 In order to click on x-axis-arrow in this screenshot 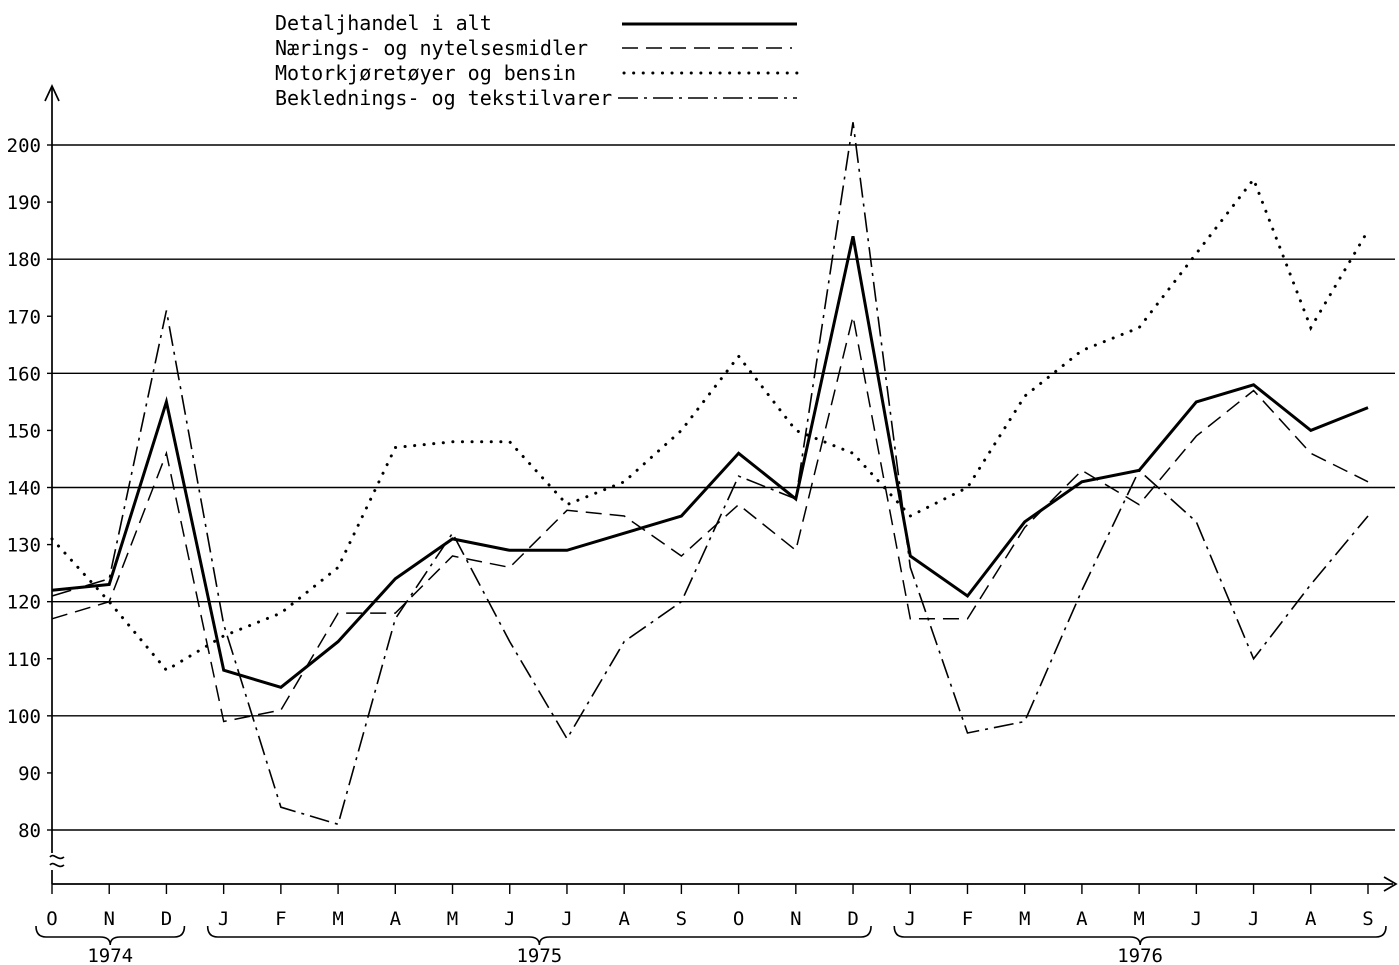, I will do `click(1390, 884)`.